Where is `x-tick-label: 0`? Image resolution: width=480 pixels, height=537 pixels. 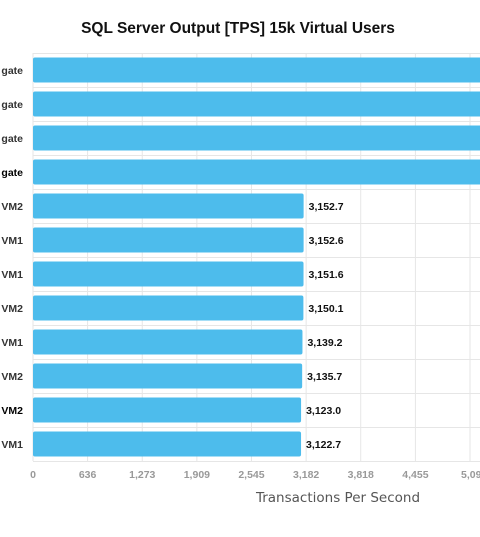 x-tick-label: 0 is located at coordinates (33, 475).